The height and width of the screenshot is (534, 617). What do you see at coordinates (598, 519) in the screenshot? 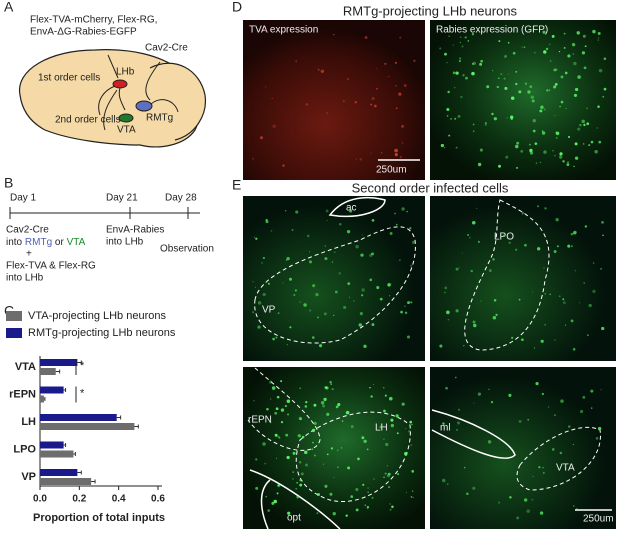
I see `scale-label: 250um` at bounding box center [598, 519].